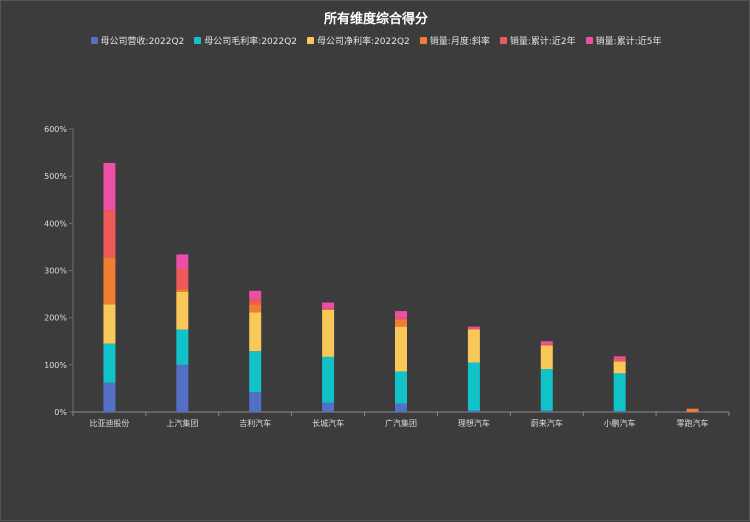 This screenshot has width=750, height=522. I want to click on legend-item: 销量:月度:斜率, so click(454, 40).